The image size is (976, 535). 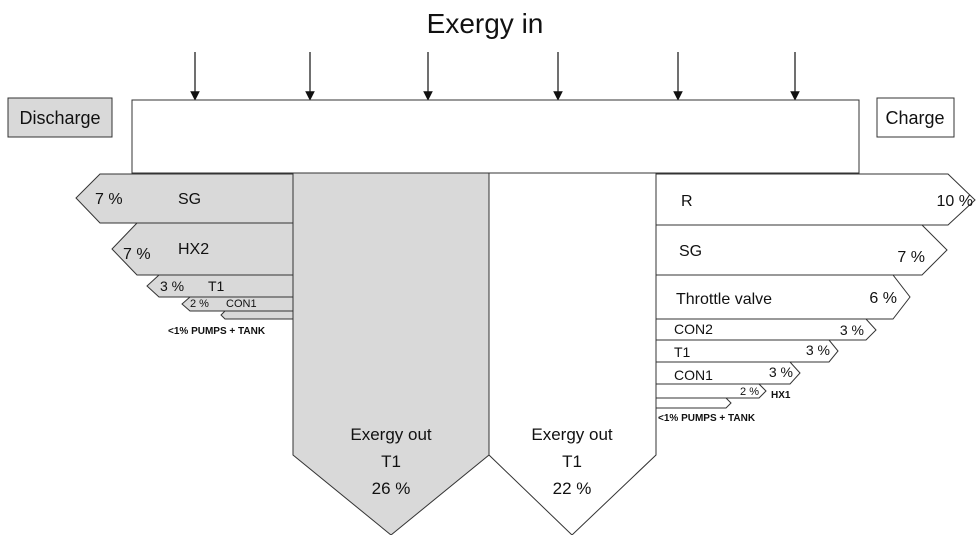 I want to click on discharge-loss-sg-label: SG, so click(x=189, y=199).